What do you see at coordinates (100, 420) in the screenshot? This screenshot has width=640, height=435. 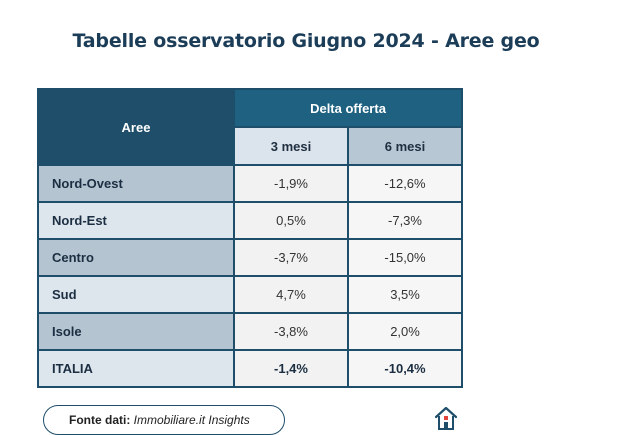 I see `source-label: Fonte dati:` at bounding box center [100, 420].